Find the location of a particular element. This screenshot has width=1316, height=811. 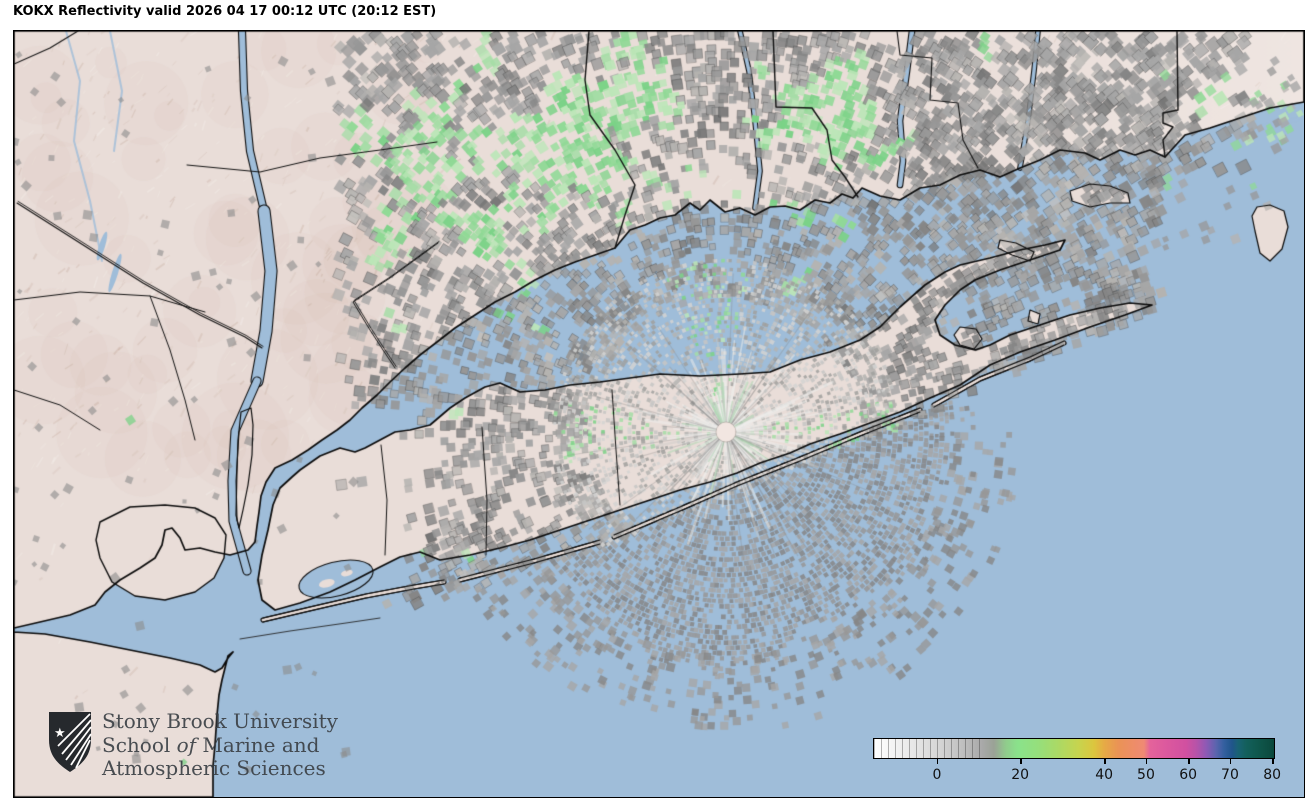

colorbar-tick-label: 60 is located at coordinates (1188, 775).